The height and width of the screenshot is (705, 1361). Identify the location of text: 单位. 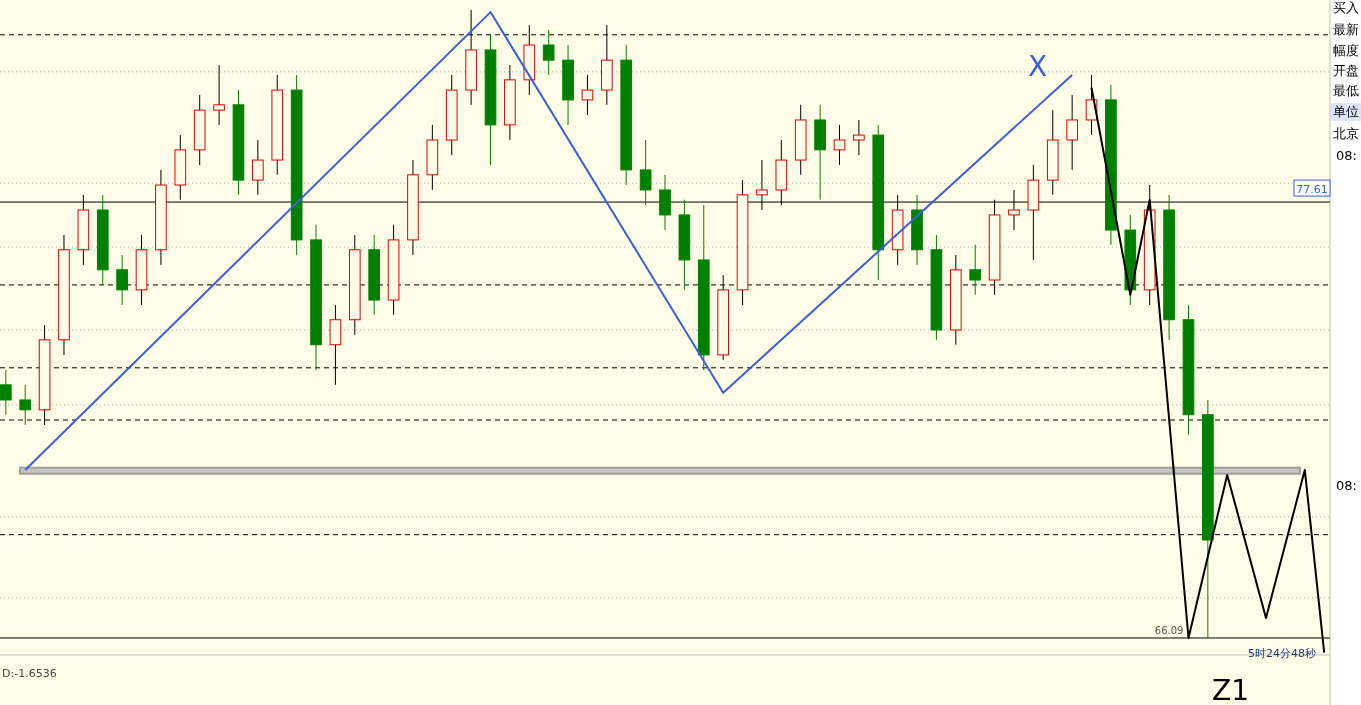
(1346, 111).